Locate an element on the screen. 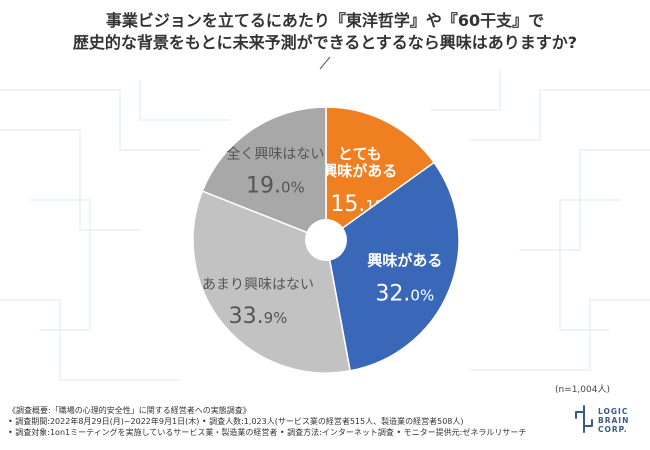 The height and width of the screenshot is (450, 650). pie-center-hole is located at coordinates (326, 240).